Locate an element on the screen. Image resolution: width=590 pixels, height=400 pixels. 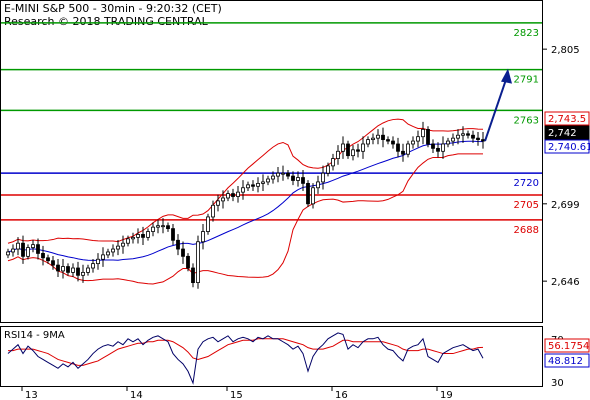
rsi-ma-value: 56.1754 is located at coordinates (568, 346).